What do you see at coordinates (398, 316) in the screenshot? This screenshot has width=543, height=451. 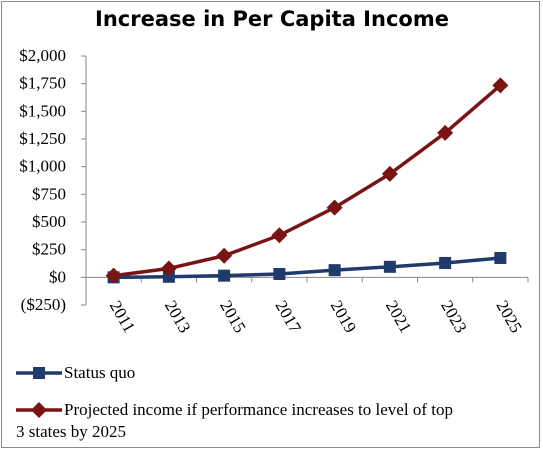 I see `x-tick-label: 2021` at bounding box center [398, 316].